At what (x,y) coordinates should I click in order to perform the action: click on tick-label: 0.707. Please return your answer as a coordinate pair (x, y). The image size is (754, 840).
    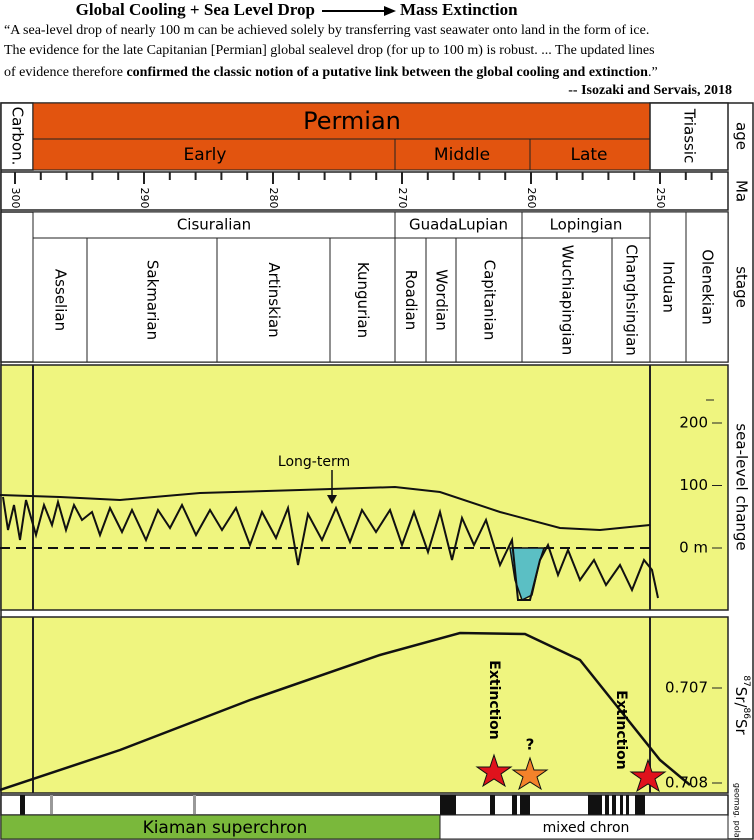
    Looking at the image, I should click on (686, 688).